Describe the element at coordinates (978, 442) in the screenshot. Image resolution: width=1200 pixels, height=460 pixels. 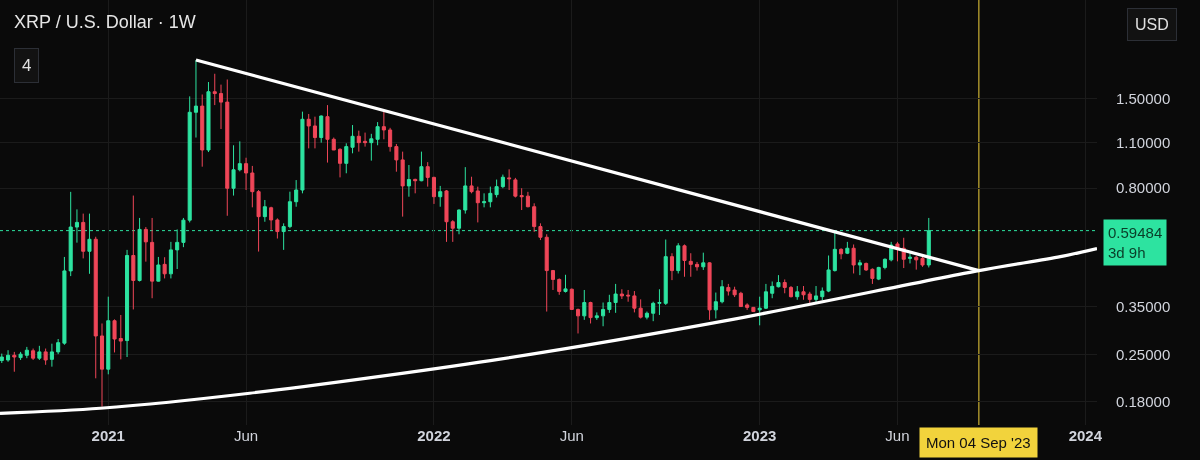
I see `ref-line-label: Mon 04 Sep '23` at that location.